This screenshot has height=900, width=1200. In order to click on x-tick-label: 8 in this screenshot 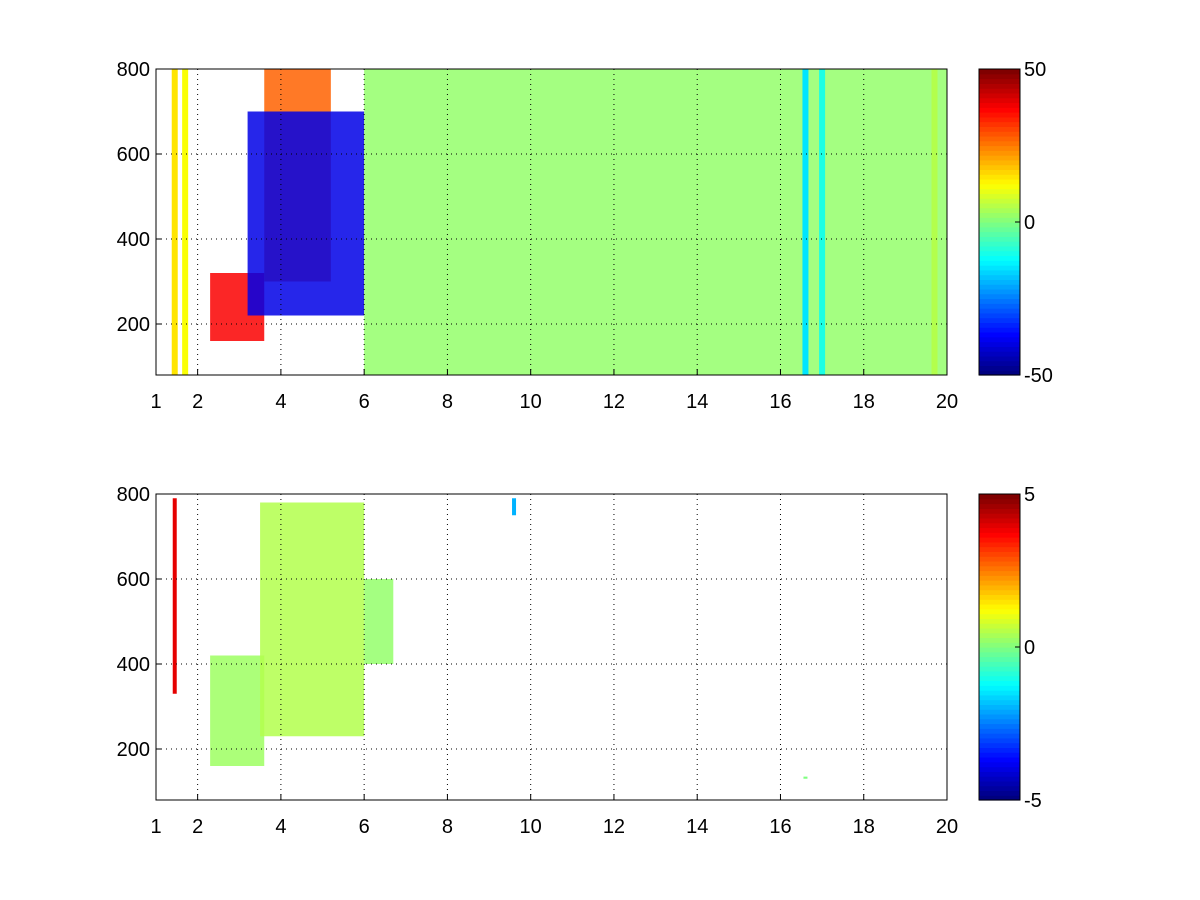, I will do `click(447, 402)`.